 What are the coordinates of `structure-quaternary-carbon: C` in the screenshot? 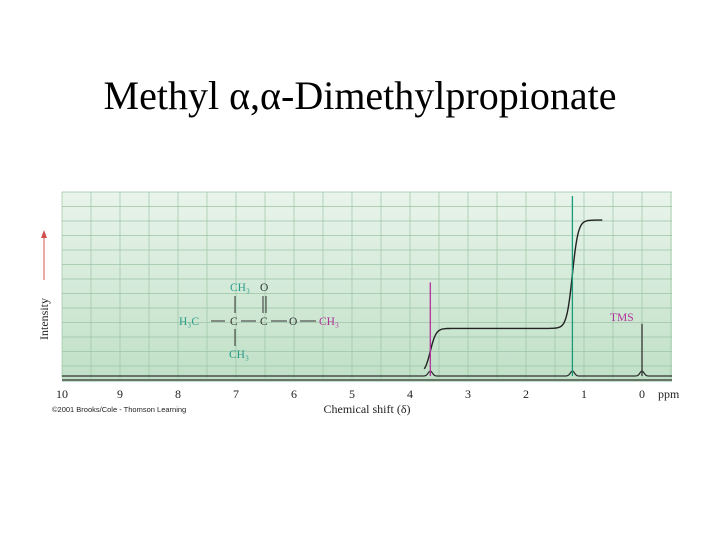 It's located at (234, 322).